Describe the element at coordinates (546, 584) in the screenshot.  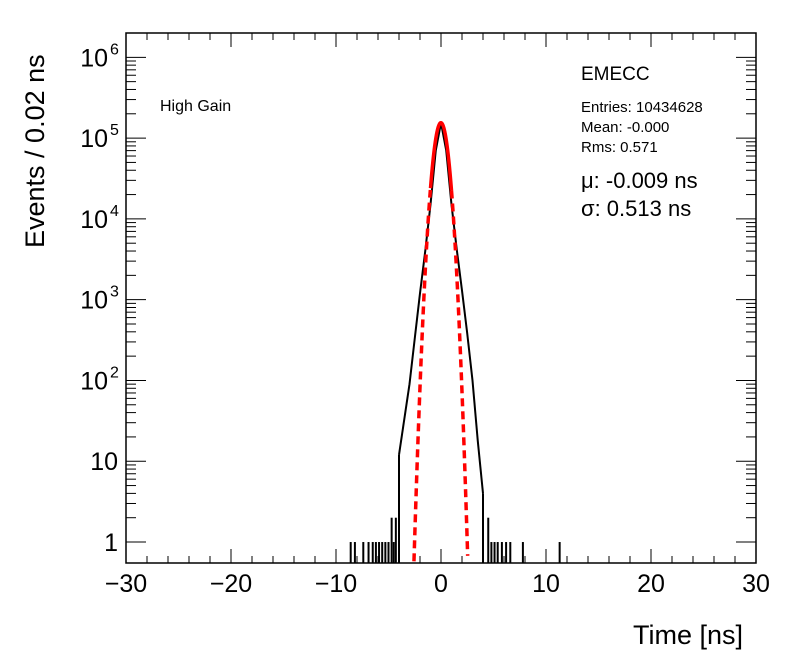
I see `x-tick-label: 10` at that location.